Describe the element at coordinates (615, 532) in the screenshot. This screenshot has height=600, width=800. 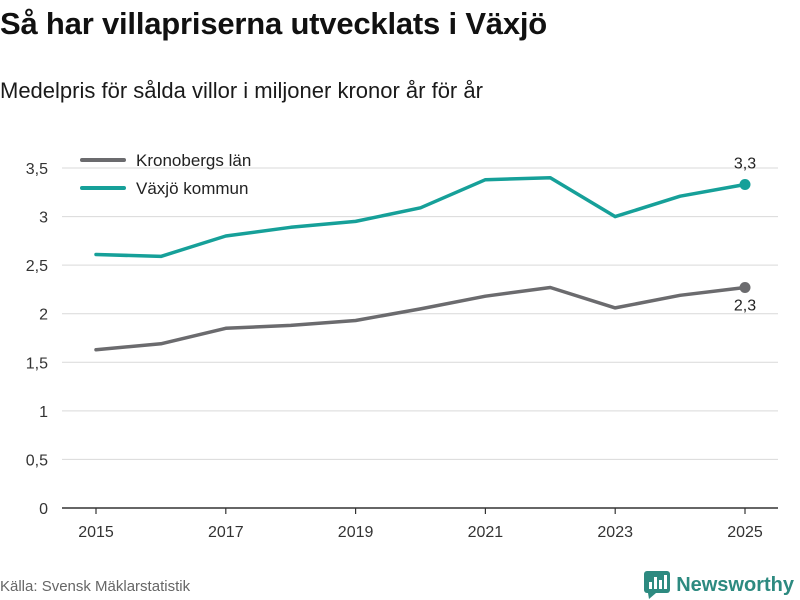
I see `x-tick-label: 2023` at that location.